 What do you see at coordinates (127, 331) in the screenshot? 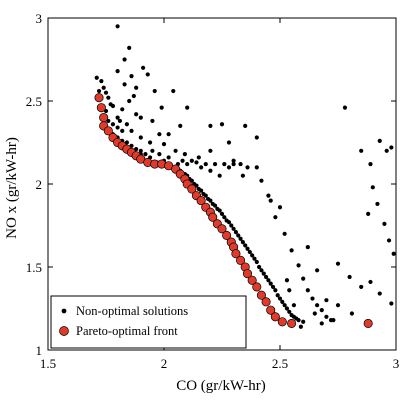
I see `legend-label-pareto: Pareto-optimal front` at bounding box center [127, 331].